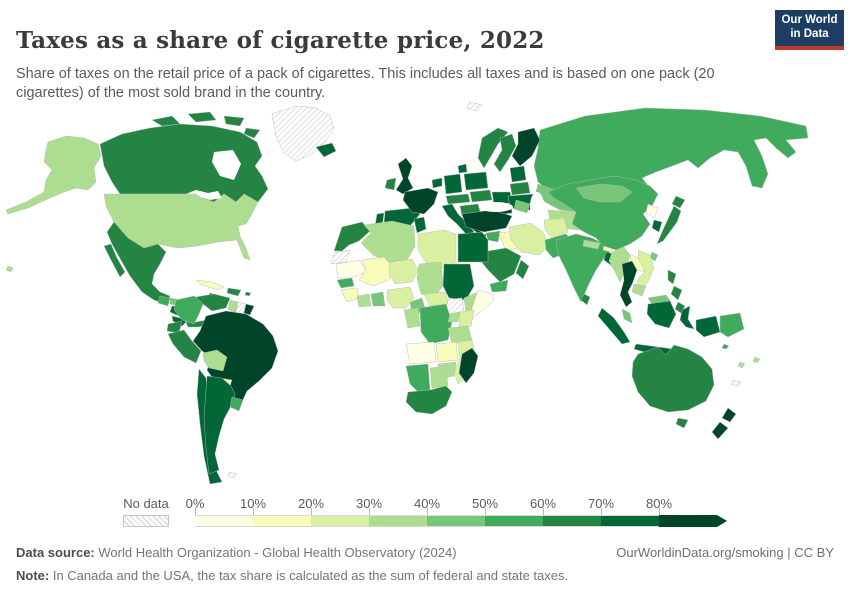  Describe the element at coordinates (453, 184) in the screenshot. I see `country-germany` at that location.